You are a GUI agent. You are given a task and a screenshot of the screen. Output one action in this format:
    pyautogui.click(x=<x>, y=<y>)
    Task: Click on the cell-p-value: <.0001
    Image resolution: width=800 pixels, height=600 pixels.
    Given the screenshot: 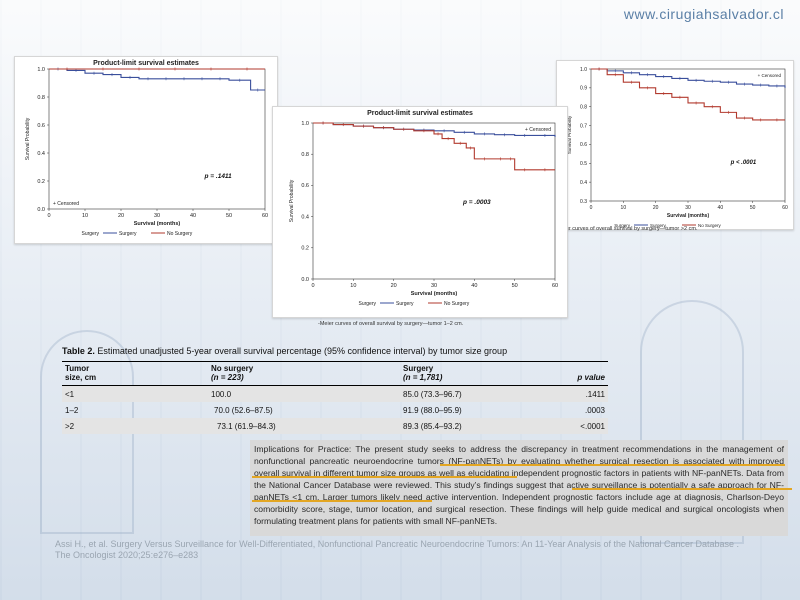 What is the action you would take?
    pyautogui.click(x=587, y=426)
    